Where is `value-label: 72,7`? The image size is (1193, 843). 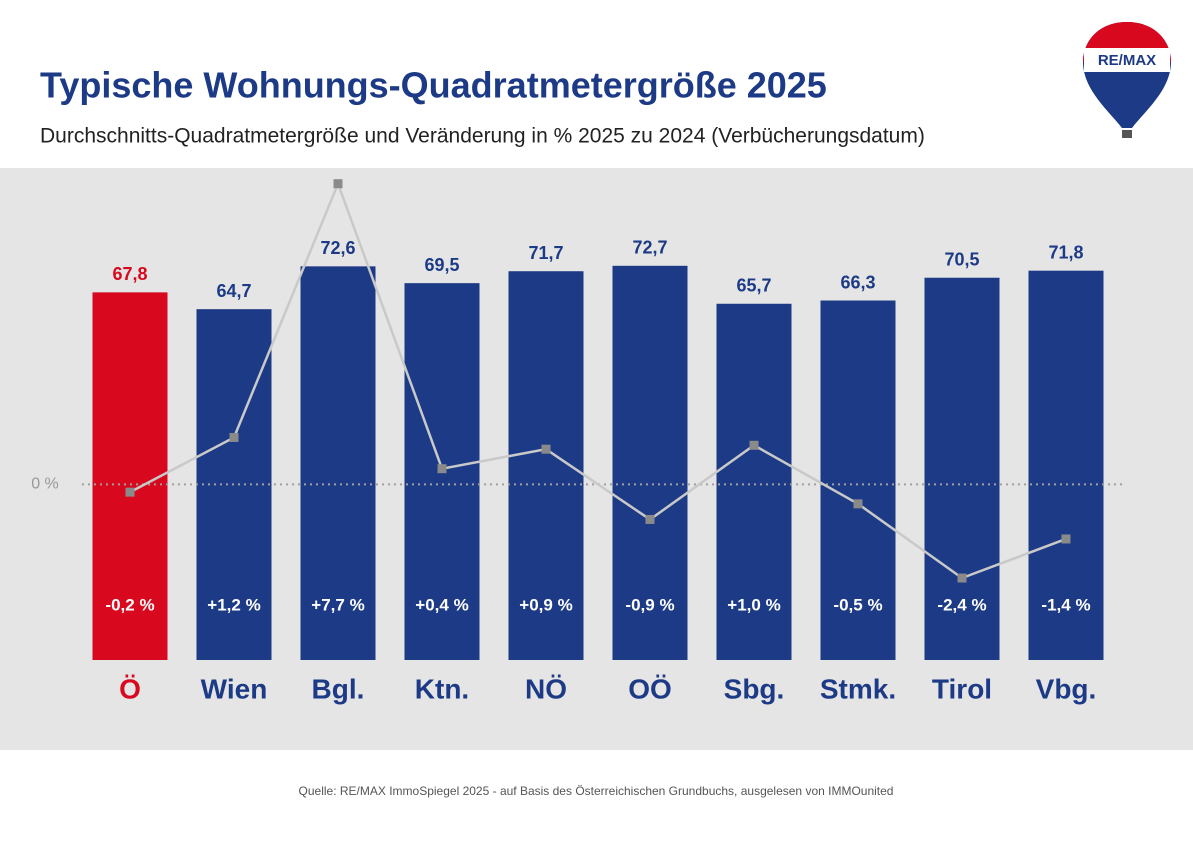
value-label: 72,7 is located at coordinates (649, 248).